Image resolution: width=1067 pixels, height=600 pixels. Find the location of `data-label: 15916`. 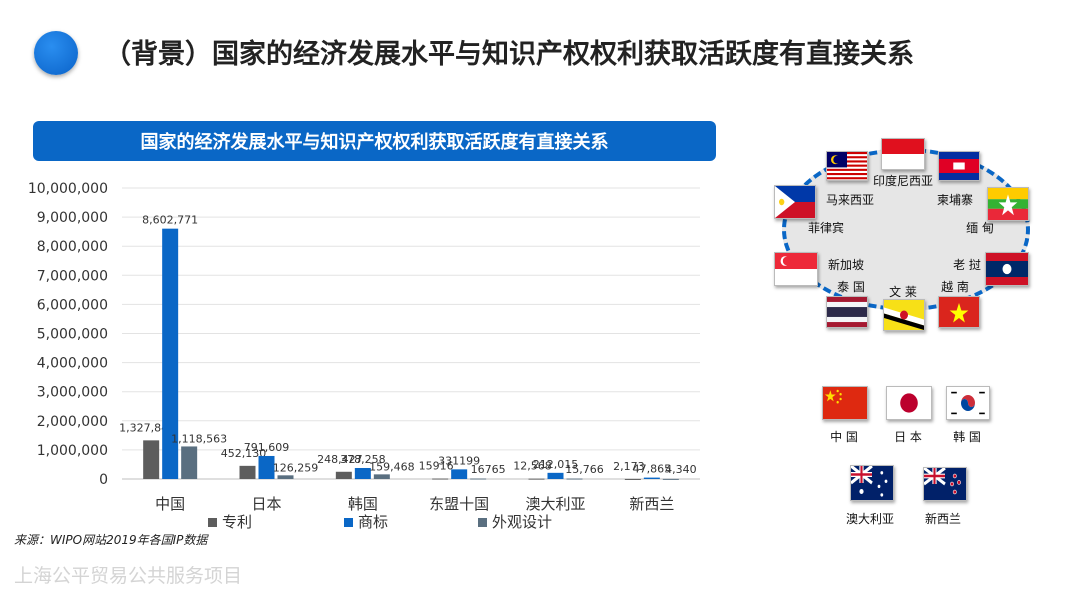

data-label: 15916 is located at coordinates (436, 466).